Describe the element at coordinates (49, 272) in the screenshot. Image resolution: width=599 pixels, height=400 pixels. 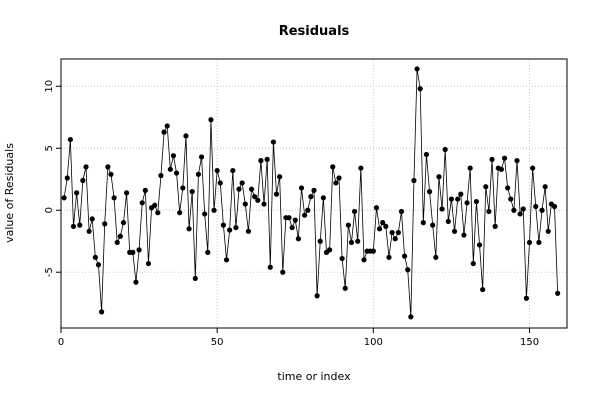
I see `y-tick-label: -5` at that location.